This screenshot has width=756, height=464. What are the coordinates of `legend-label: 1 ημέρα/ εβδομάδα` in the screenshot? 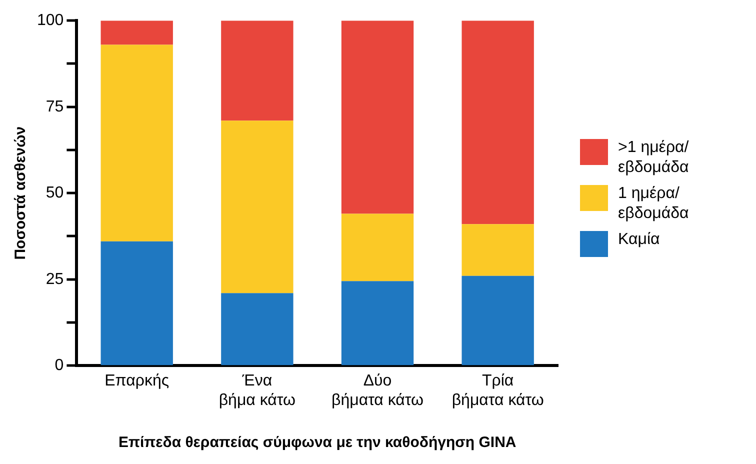 It's located at (654, 204).